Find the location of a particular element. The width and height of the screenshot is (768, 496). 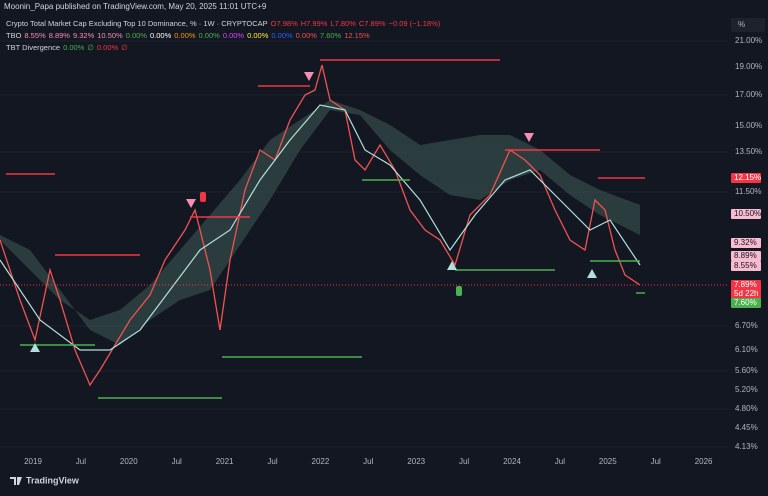

scale-button-label: % is located at coordinates (741, 24).